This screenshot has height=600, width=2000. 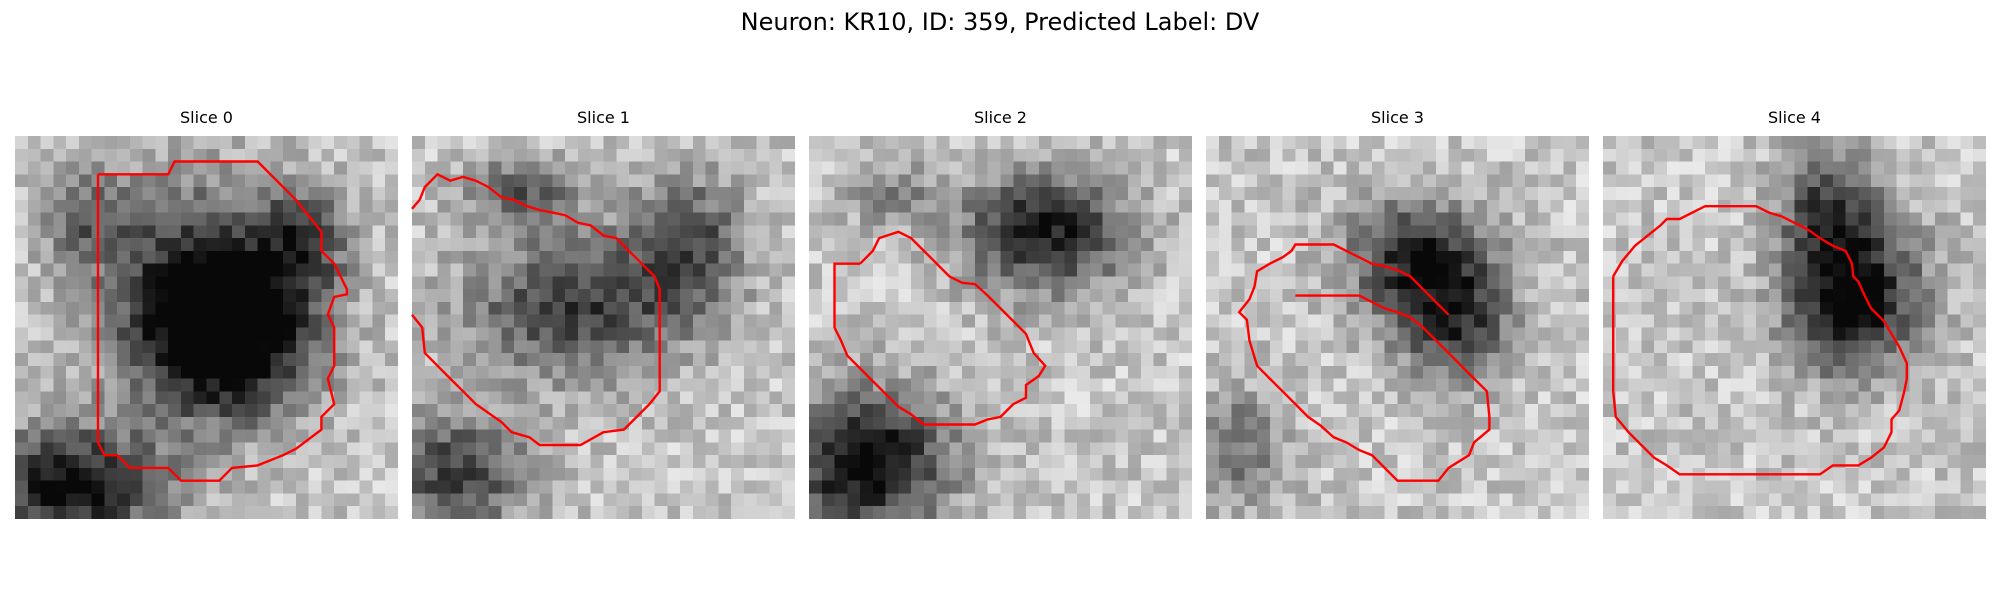 I want to click on slice-panel-3: Slice 3, so click(x=1397, y=313).